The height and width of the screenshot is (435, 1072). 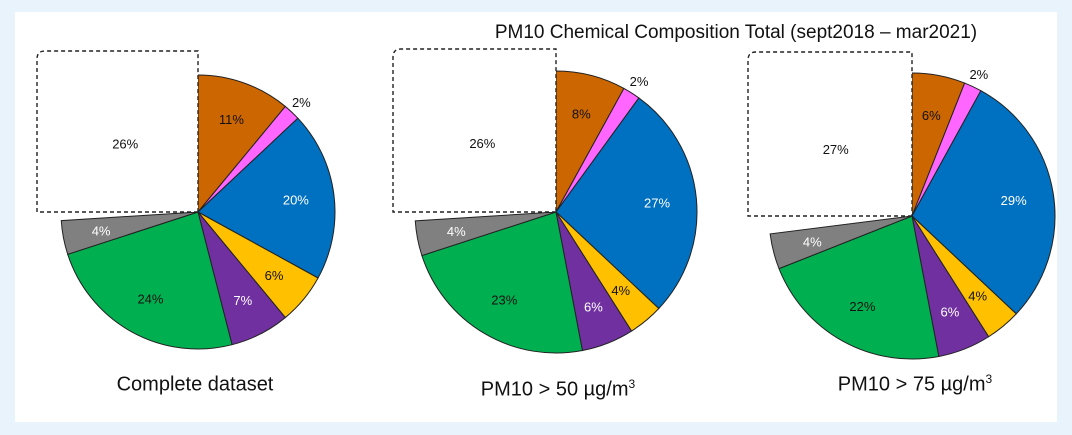 I want to click on caption-pm10-75: PM10 > 75 µg/m3, so click(x=915, y=384).